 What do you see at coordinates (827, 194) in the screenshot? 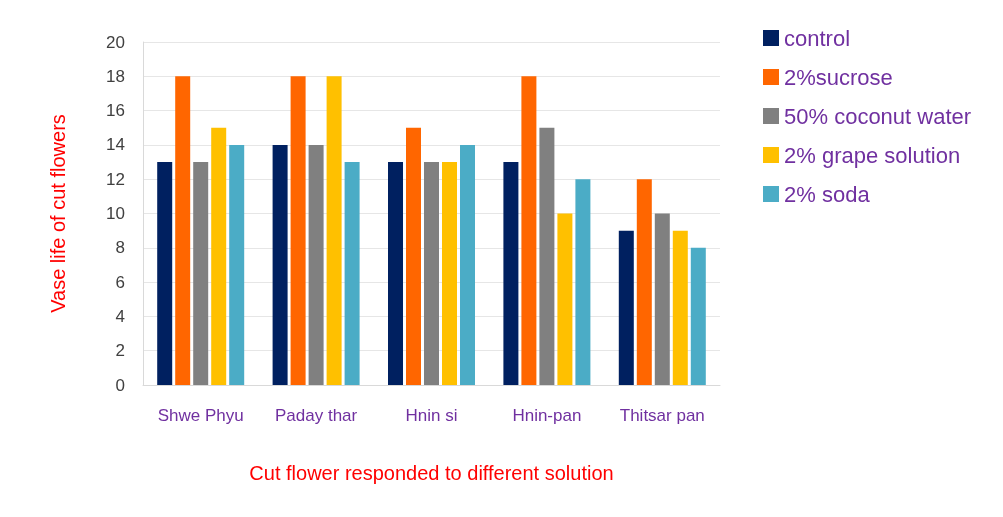
I see `legend-label: 2% soda` at bounding box center [827, 194].